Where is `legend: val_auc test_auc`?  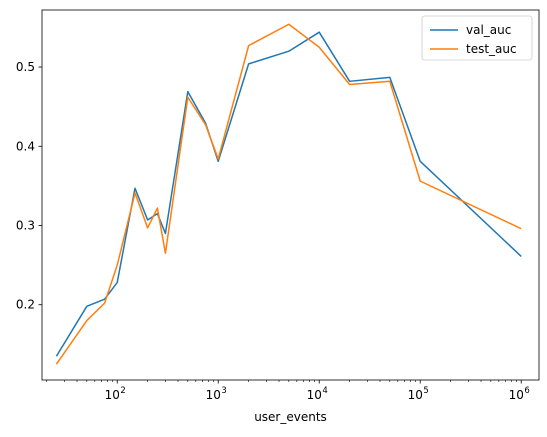 legend: val_auc test_auc is located at coordinates (477, 38).